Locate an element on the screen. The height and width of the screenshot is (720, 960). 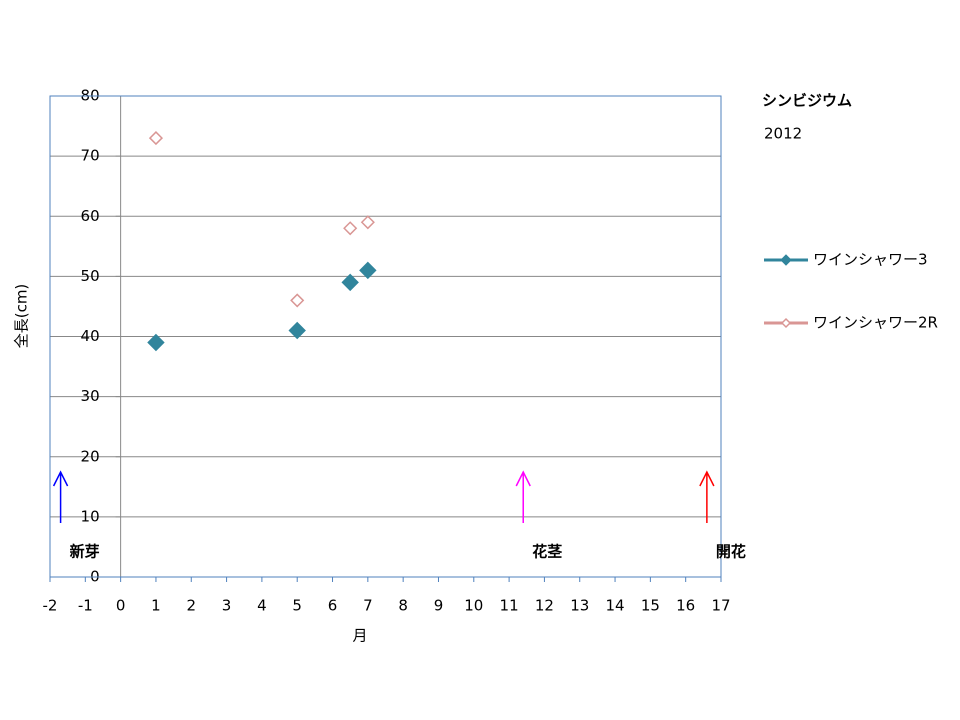
legend-label: ワインシャワー3 is located at coordinates (870, 260).